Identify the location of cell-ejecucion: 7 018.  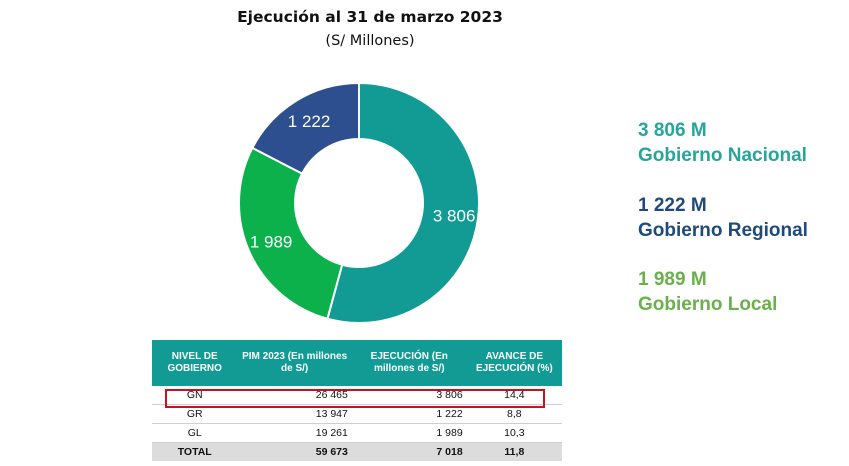
(409, 451).